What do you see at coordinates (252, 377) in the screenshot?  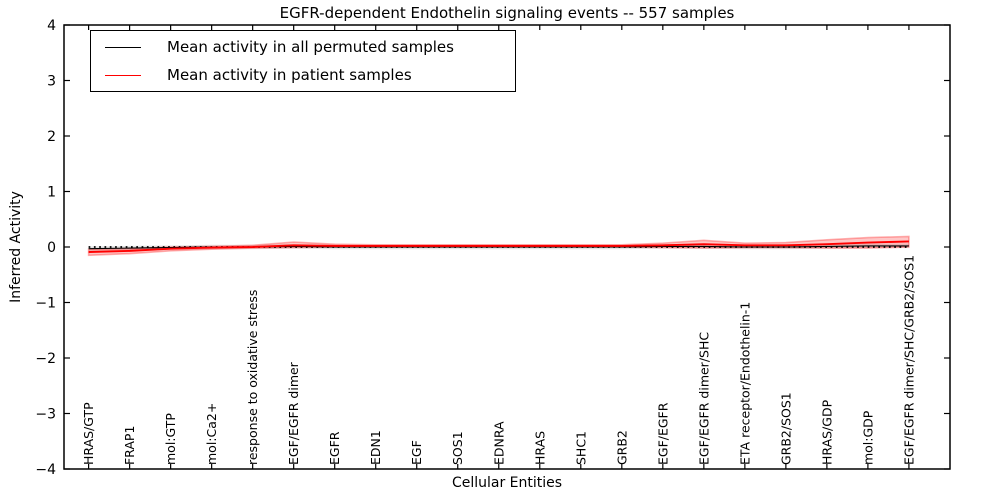 I see `x-tick-label: response to oxidative stress` at bounding box center [252, 377].